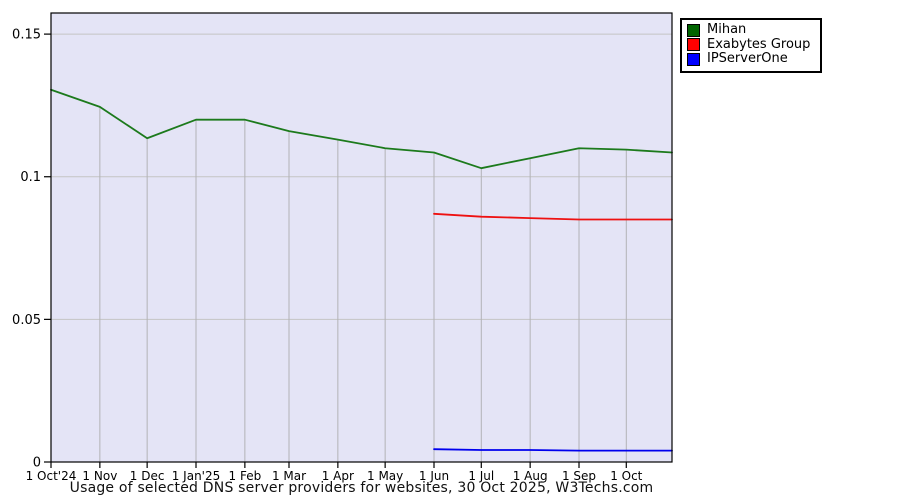  What do you see at coordinates (30, 177) in the screenshot?
I see `y-tick-label: 0.1` at bounding box center [30, 177].